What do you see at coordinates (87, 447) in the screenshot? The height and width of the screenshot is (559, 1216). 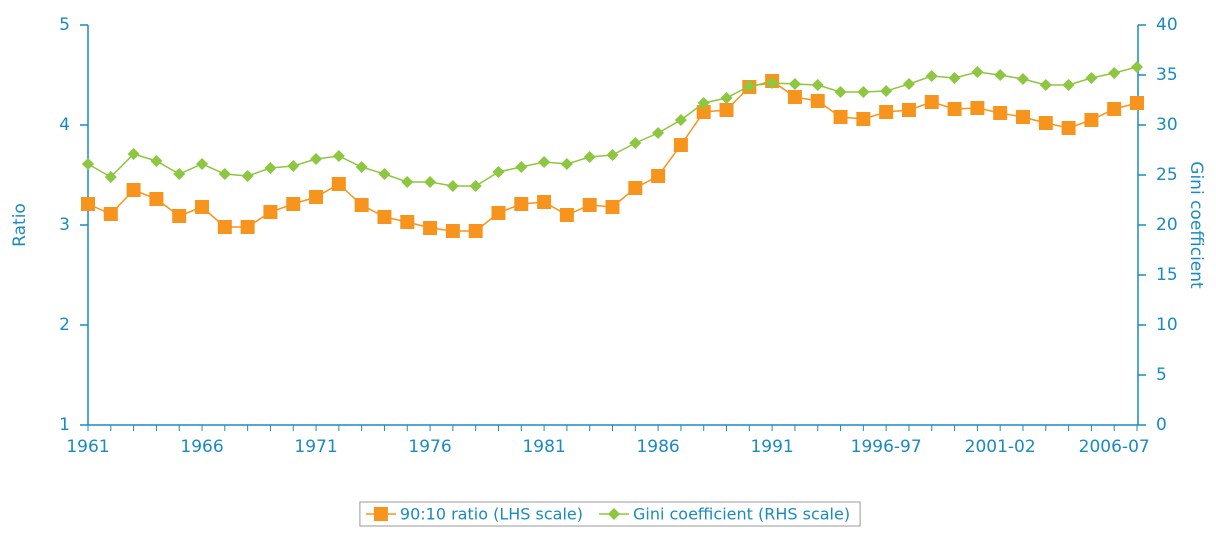 I see `x-tick-label: 1961` at bounding box center [87, 447].